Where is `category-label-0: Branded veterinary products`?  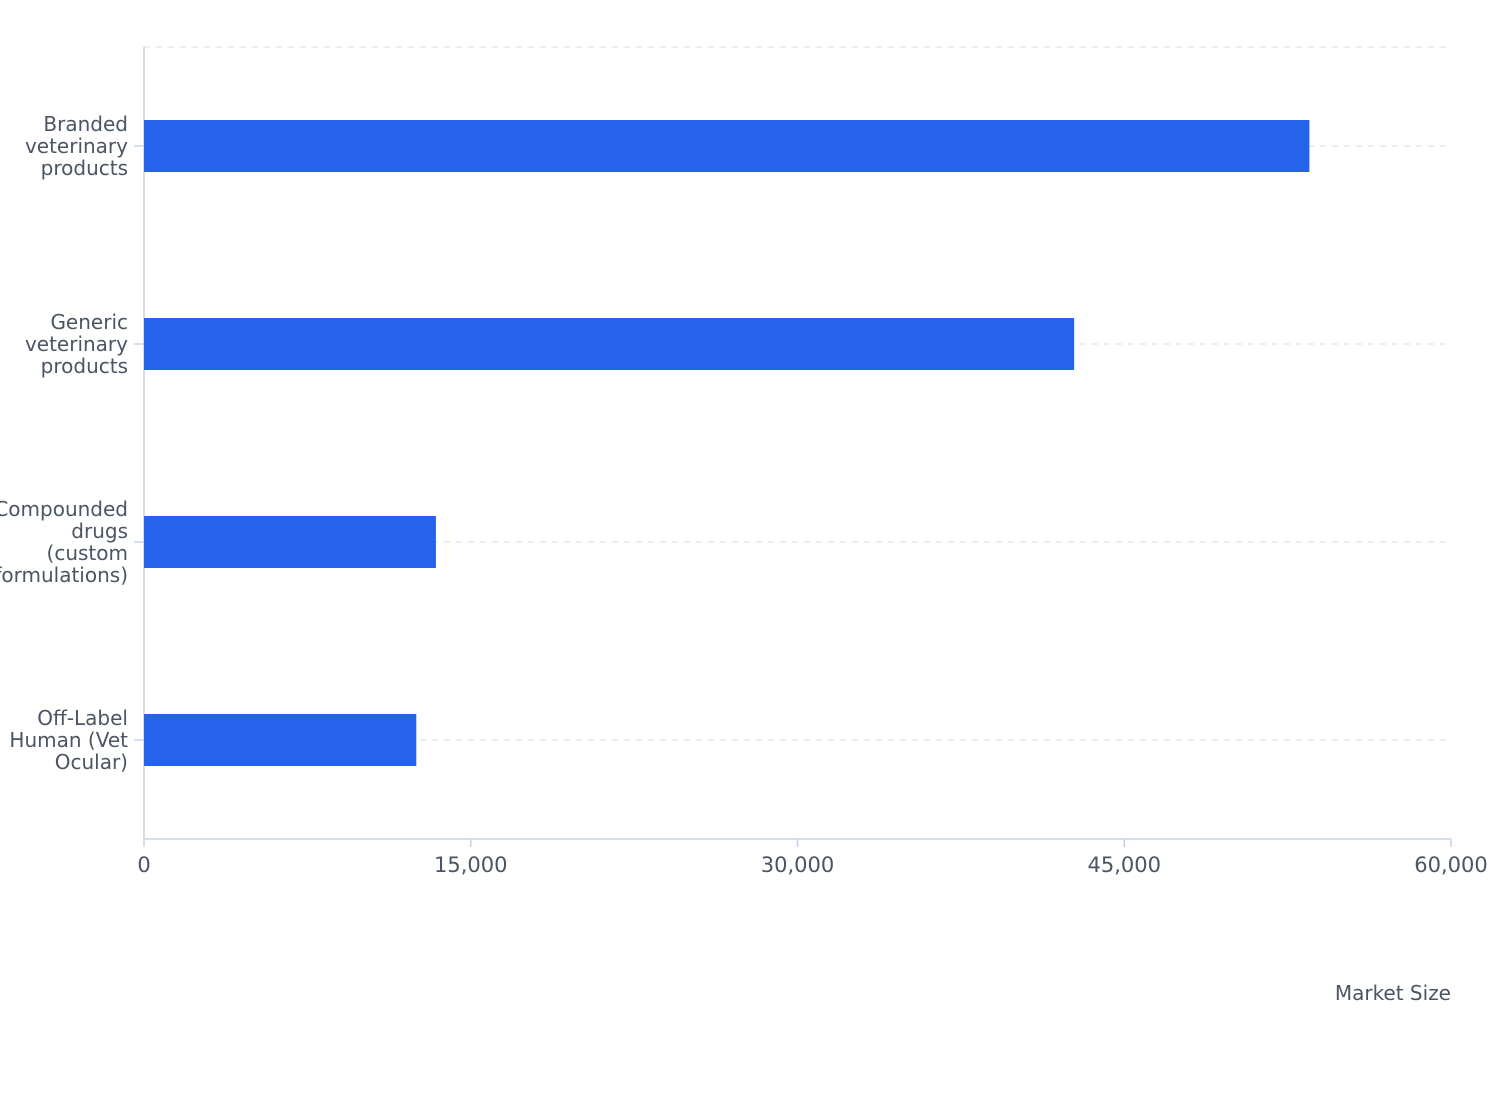 category-label-0: Branded veterinary products is located at coordinates (76, 146).